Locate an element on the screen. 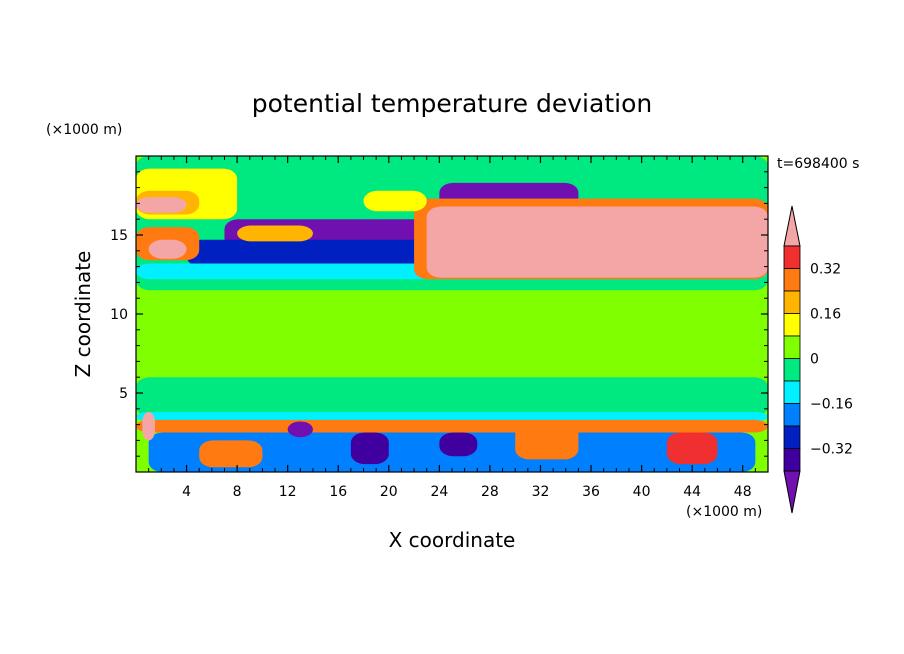  x-tick-label: 12 is located at coordinates (288, 492).